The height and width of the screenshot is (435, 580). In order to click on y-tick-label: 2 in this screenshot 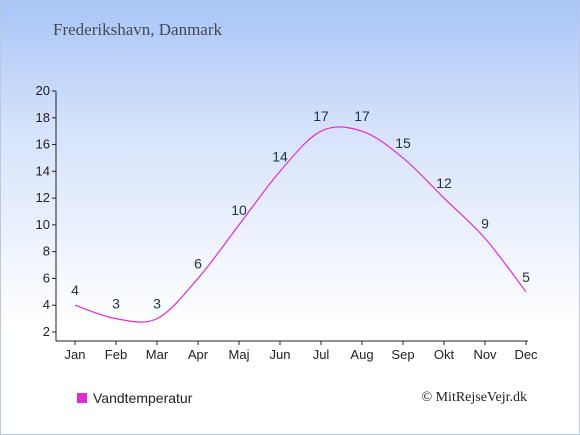, I will do `click(46, 331)`.